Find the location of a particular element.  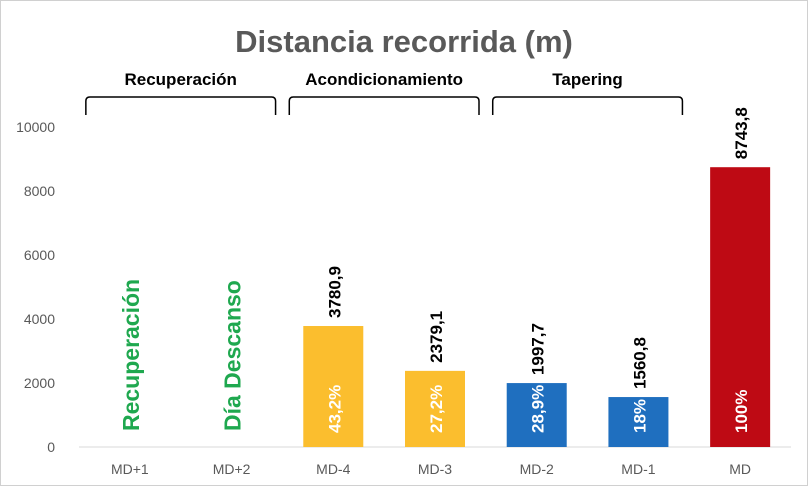

group-label: Tapering is located at coordinates (587, 79).